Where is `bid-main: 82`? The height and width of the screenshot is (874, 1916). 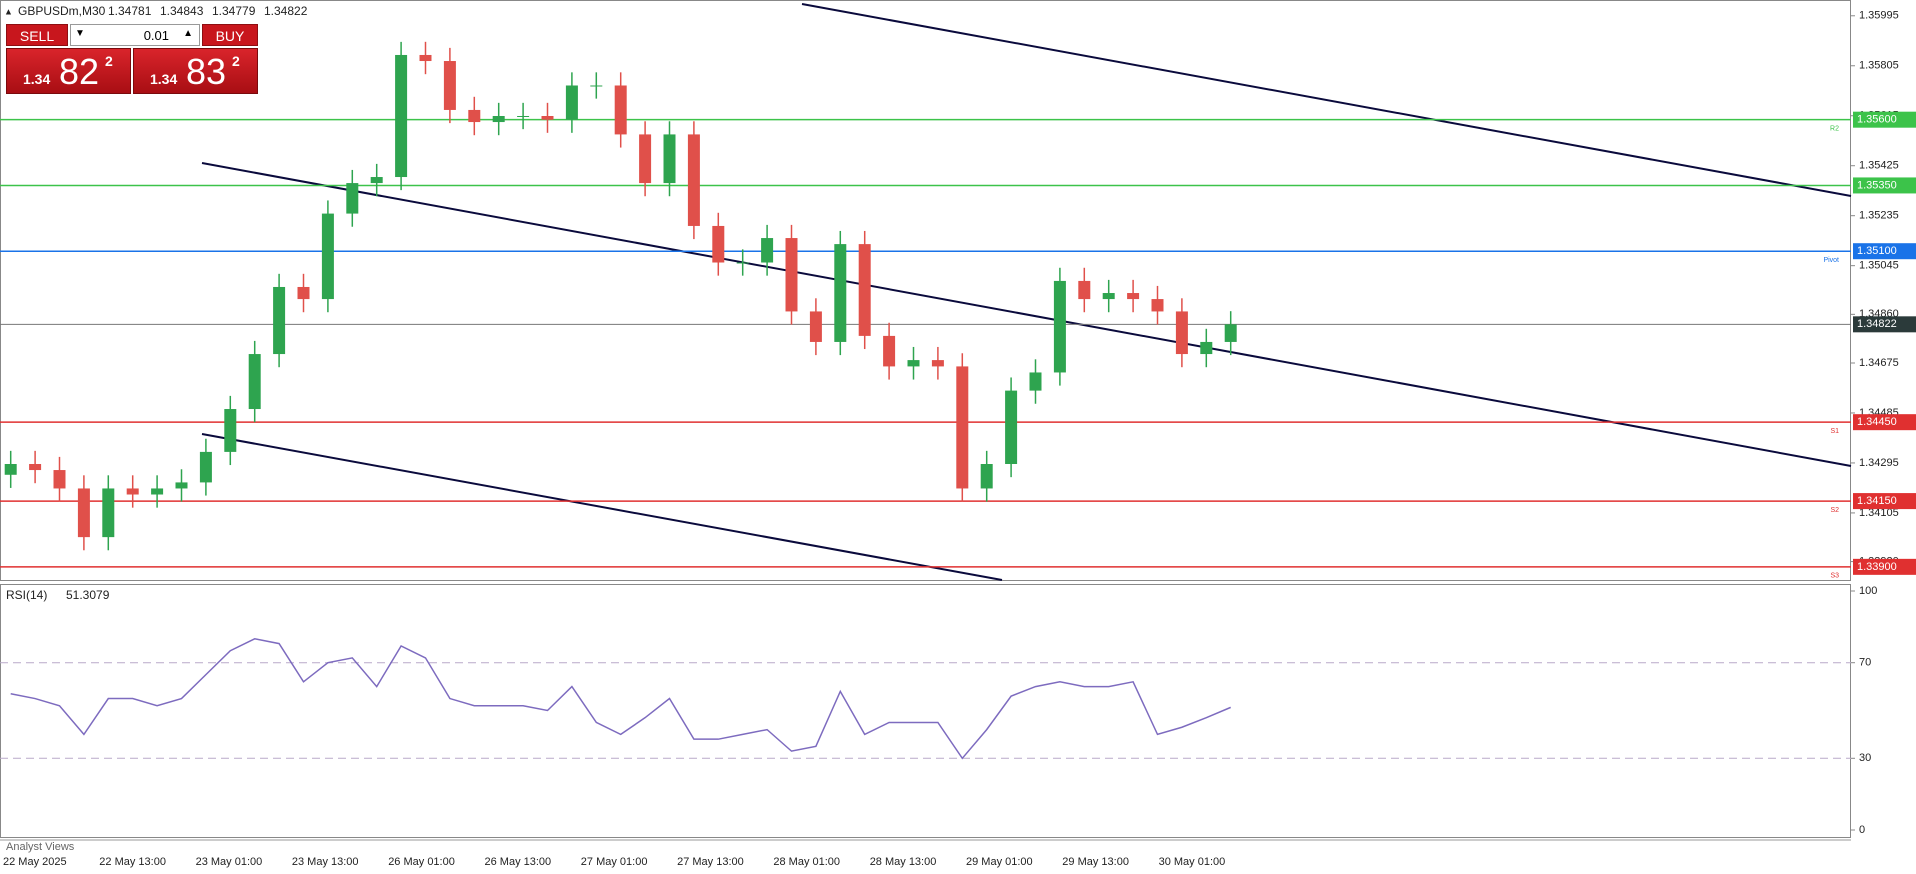
bid-main: 82 is located at coordinates (79, 71).